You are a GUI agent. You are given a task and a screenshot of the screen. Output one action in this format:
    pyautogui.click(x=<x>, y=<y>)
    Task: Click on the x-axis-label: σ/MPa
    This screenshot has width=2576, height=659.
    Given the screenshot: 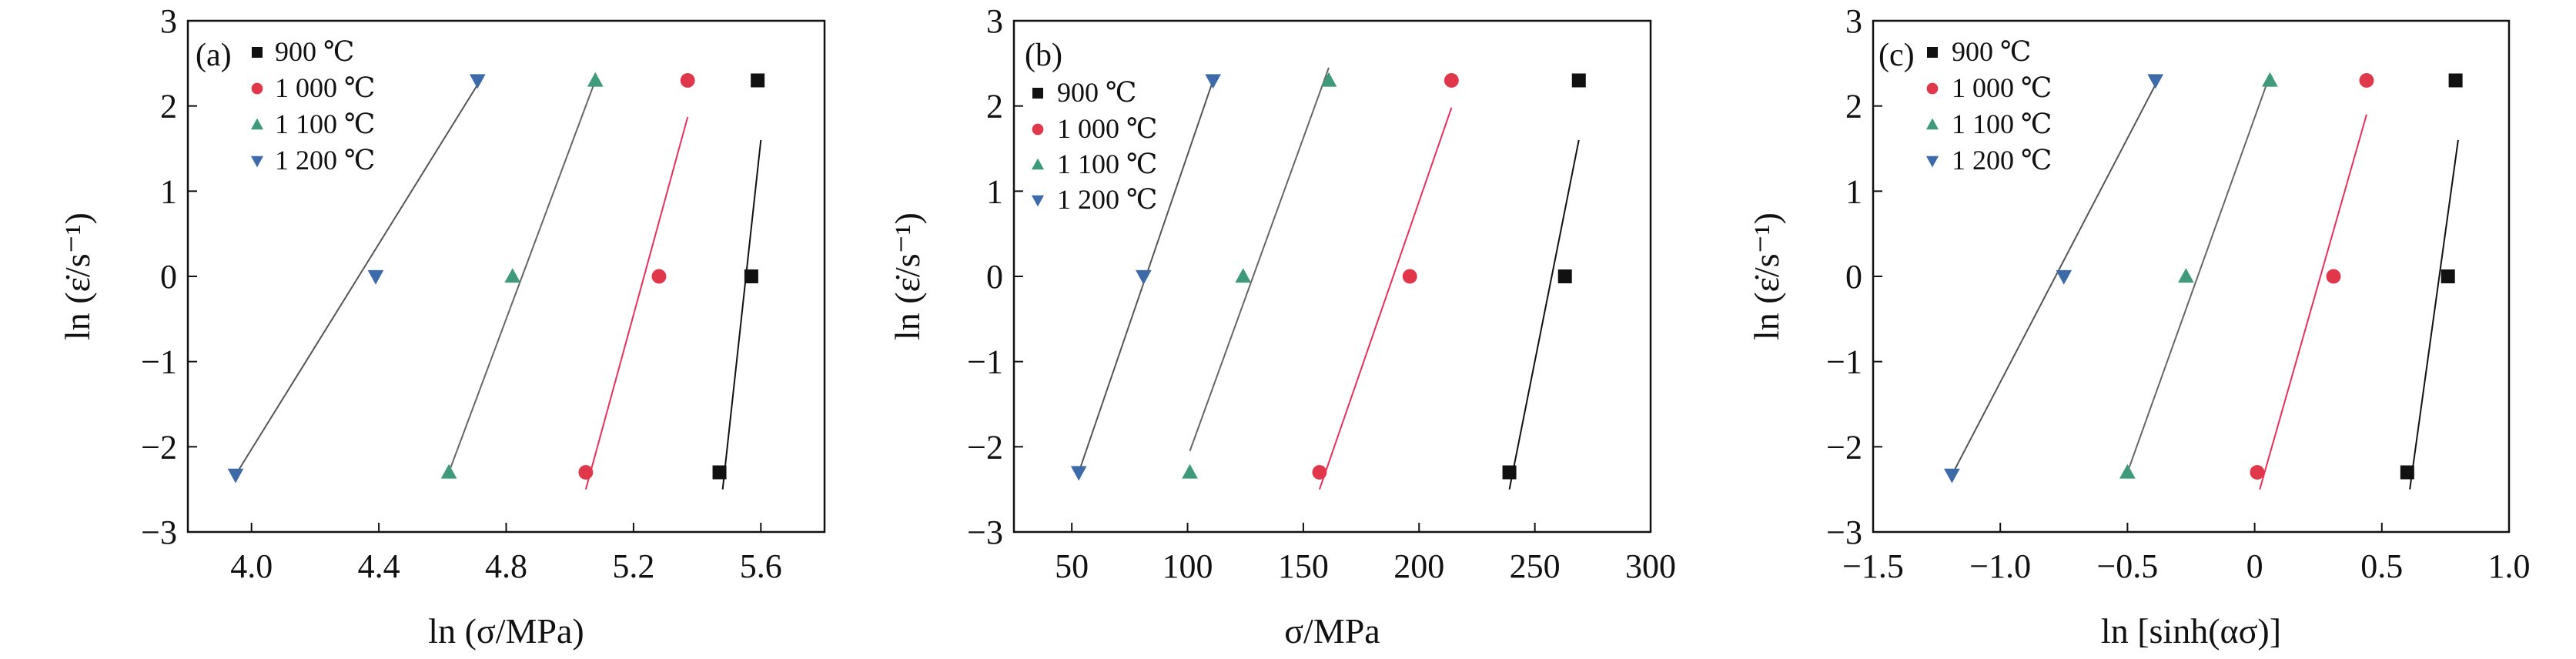 What is the action you would take?
    pyautogui.click(x=1332, y=631)
    